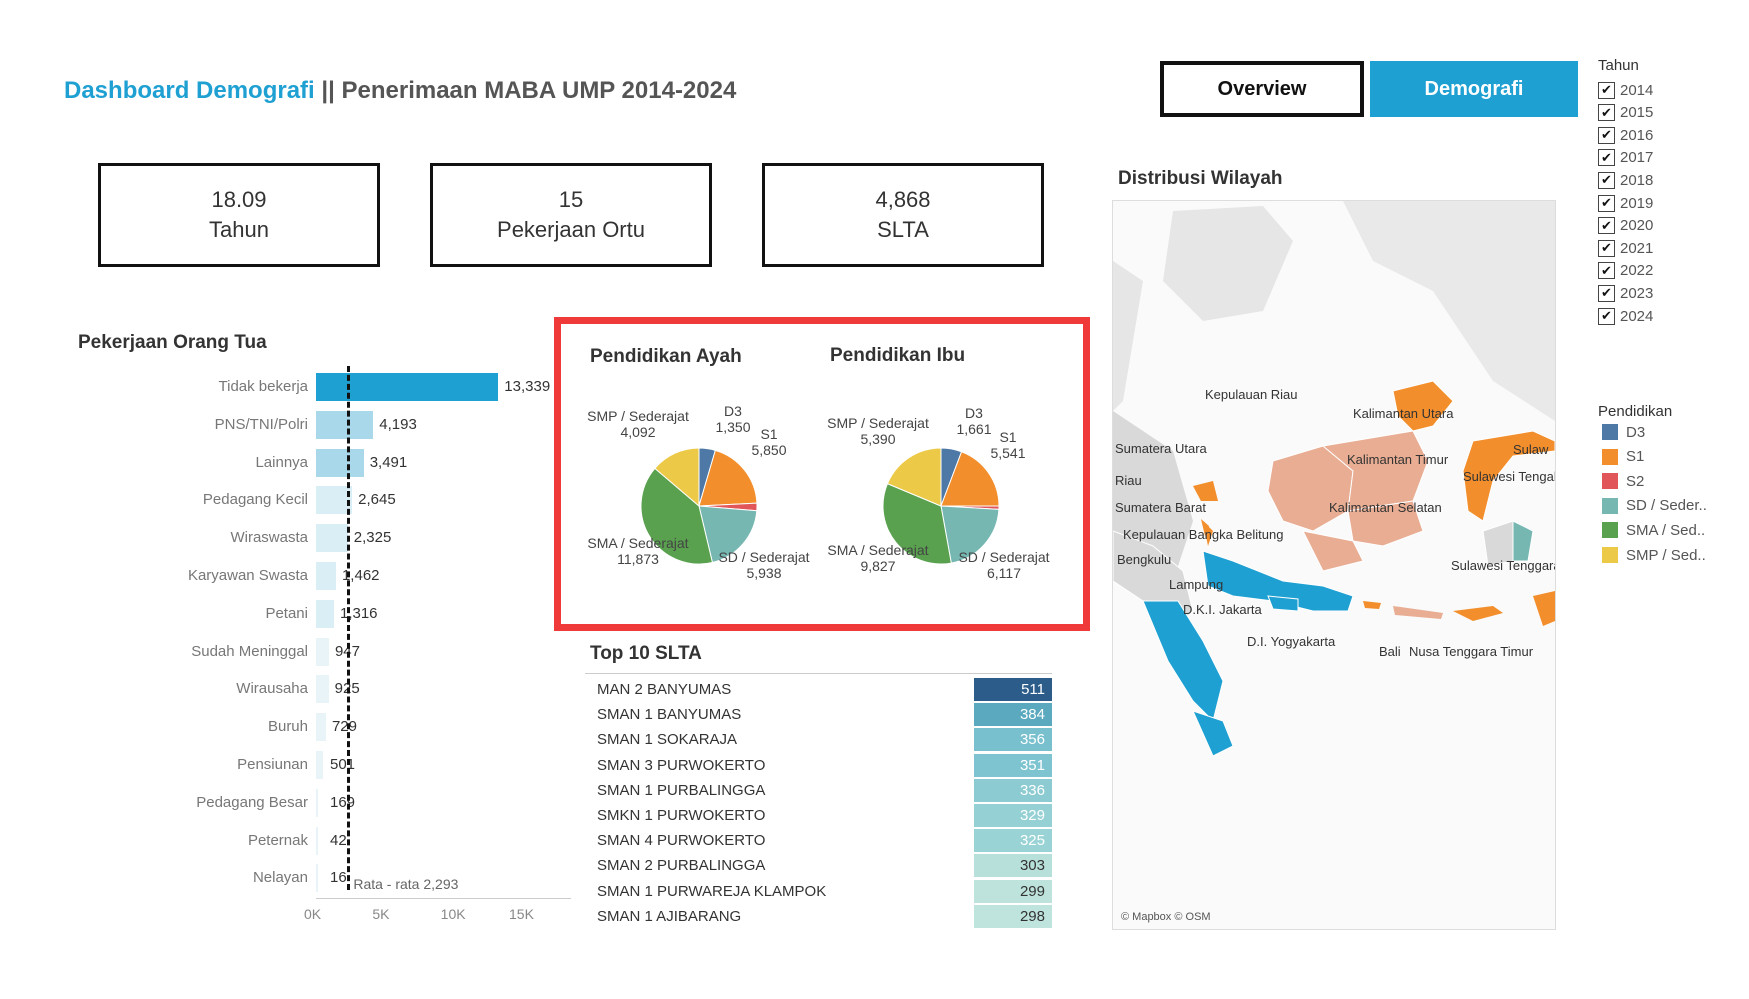 The width and height of the screenshot is (1749, 999). What do you see at coordinates (1625, 316) in the screenshot?
I see `year-checkbox-item: ✔ 2024` at bounding box center [1625, 316].